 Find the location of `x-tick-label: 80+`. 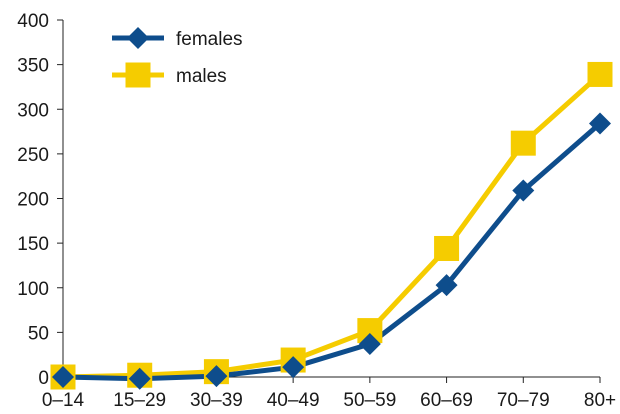

x-tick-label: 80+ is located at coordinates (600, 400).